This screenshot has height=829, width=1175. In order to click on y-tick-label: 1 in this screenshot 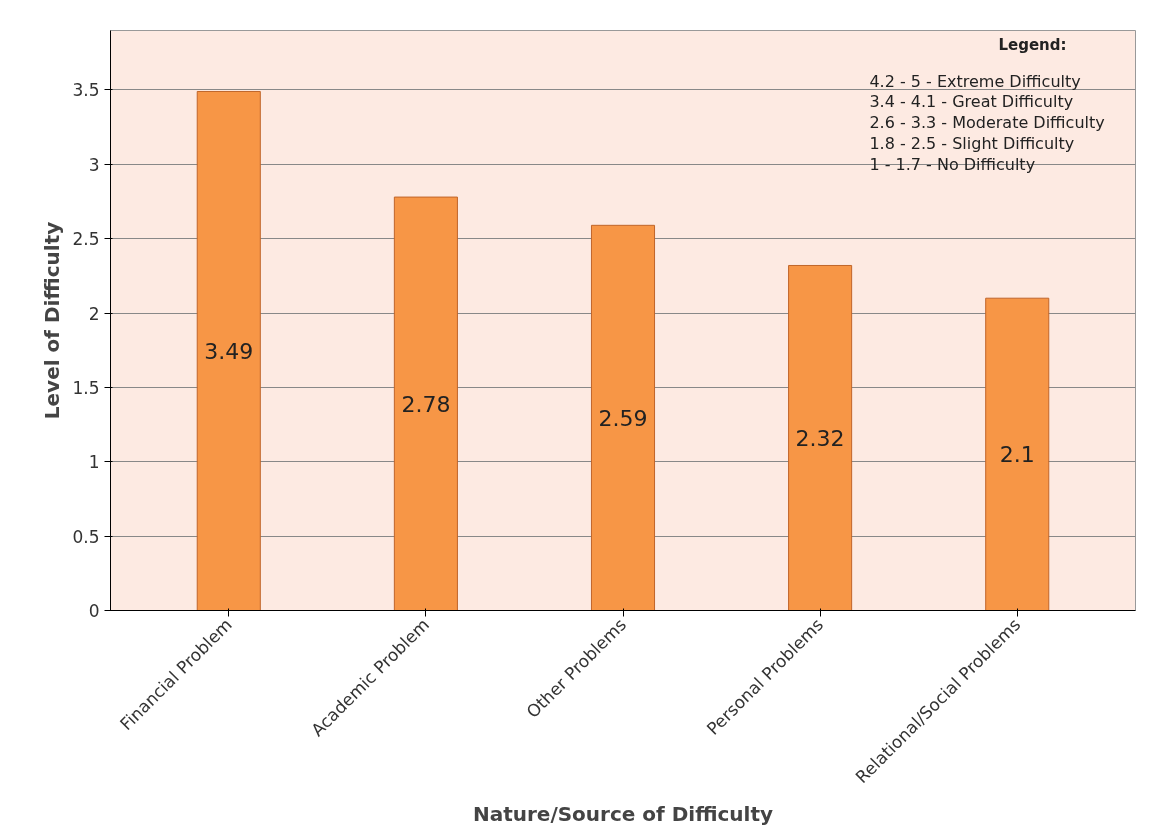, I will do `click(94, 462)`.